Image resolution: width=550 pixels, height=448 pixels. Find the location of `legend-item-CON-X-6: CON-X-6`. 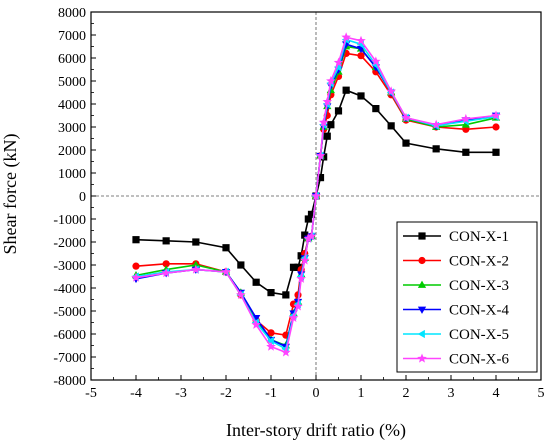

legend-item-CON-X-6: CON-X-6 is located at coordinates (456, 360).